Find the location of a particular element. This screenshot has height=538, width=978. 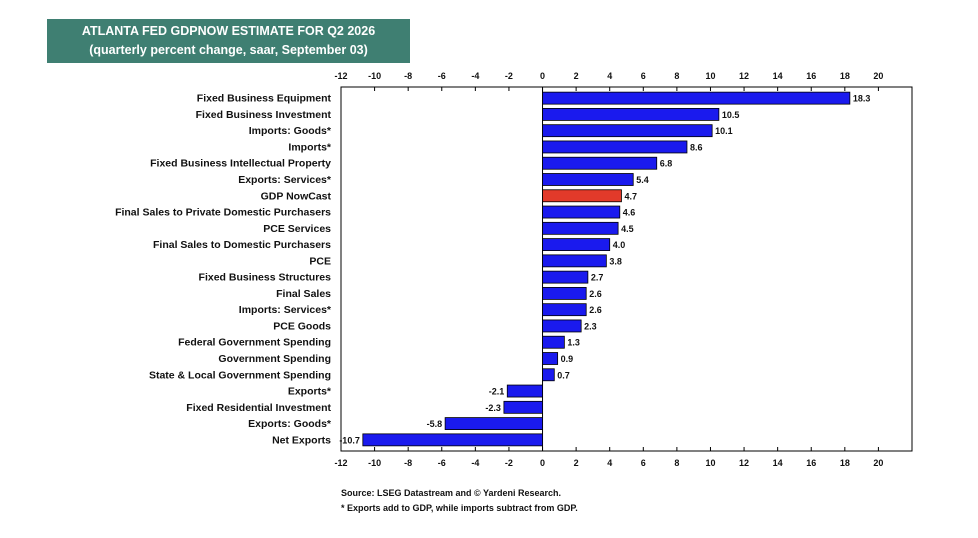

x-tick-label-bottom: 20 is located at coordinates (878, 463).